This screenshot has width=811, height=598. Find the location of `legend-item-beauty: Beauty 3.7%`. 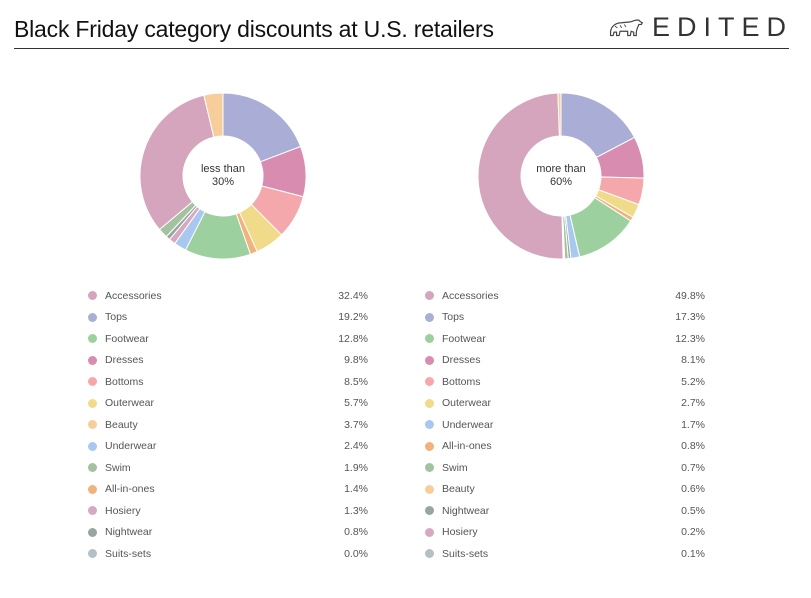

legend-item-beauty: Beauty 3.7% is located at coordinates (228, 425).